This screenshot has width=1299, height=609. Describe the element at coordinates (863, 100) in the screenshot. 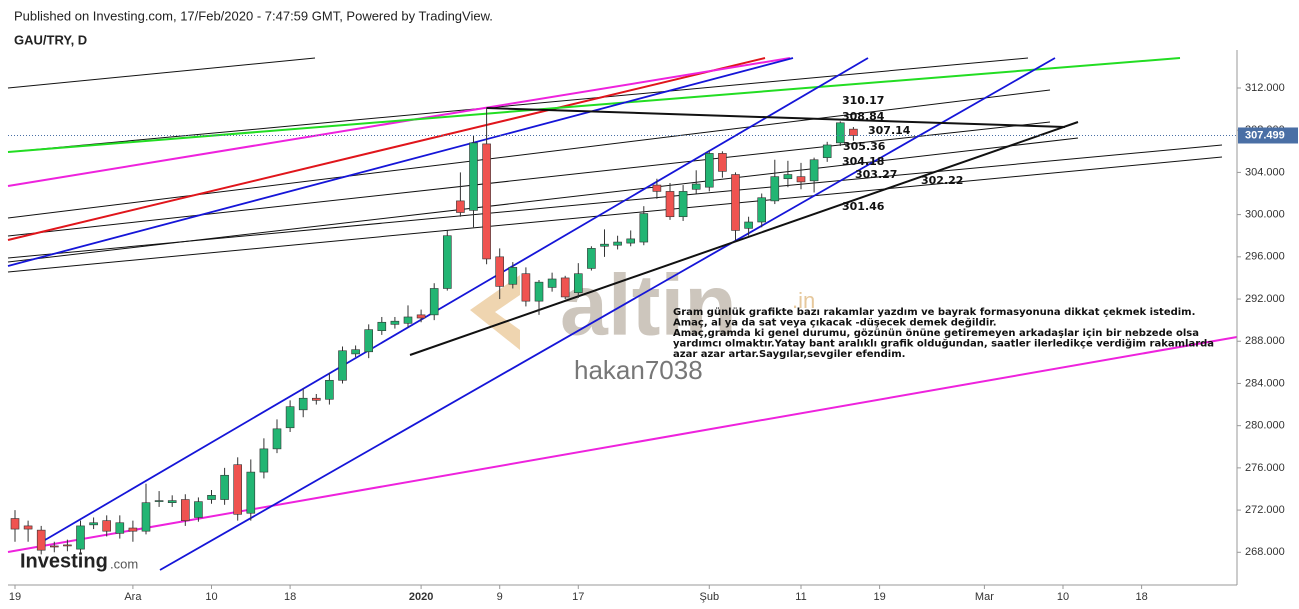

I see `level-label: 310.17` at that location.